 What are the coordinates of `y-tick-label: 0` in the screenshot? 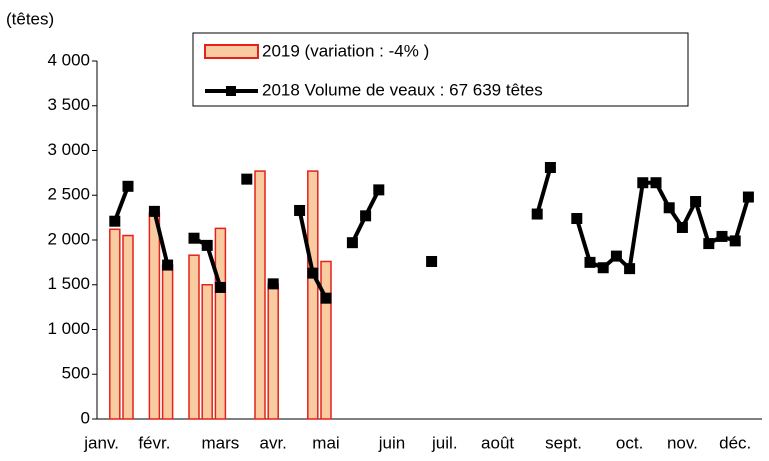 It's located at (85, 417).